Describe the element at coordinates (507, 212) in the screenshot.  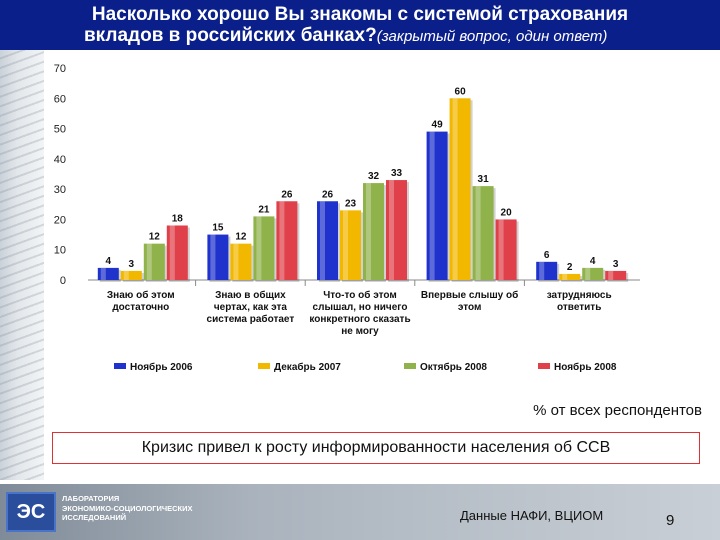
I see `data-label: 20` at that location.